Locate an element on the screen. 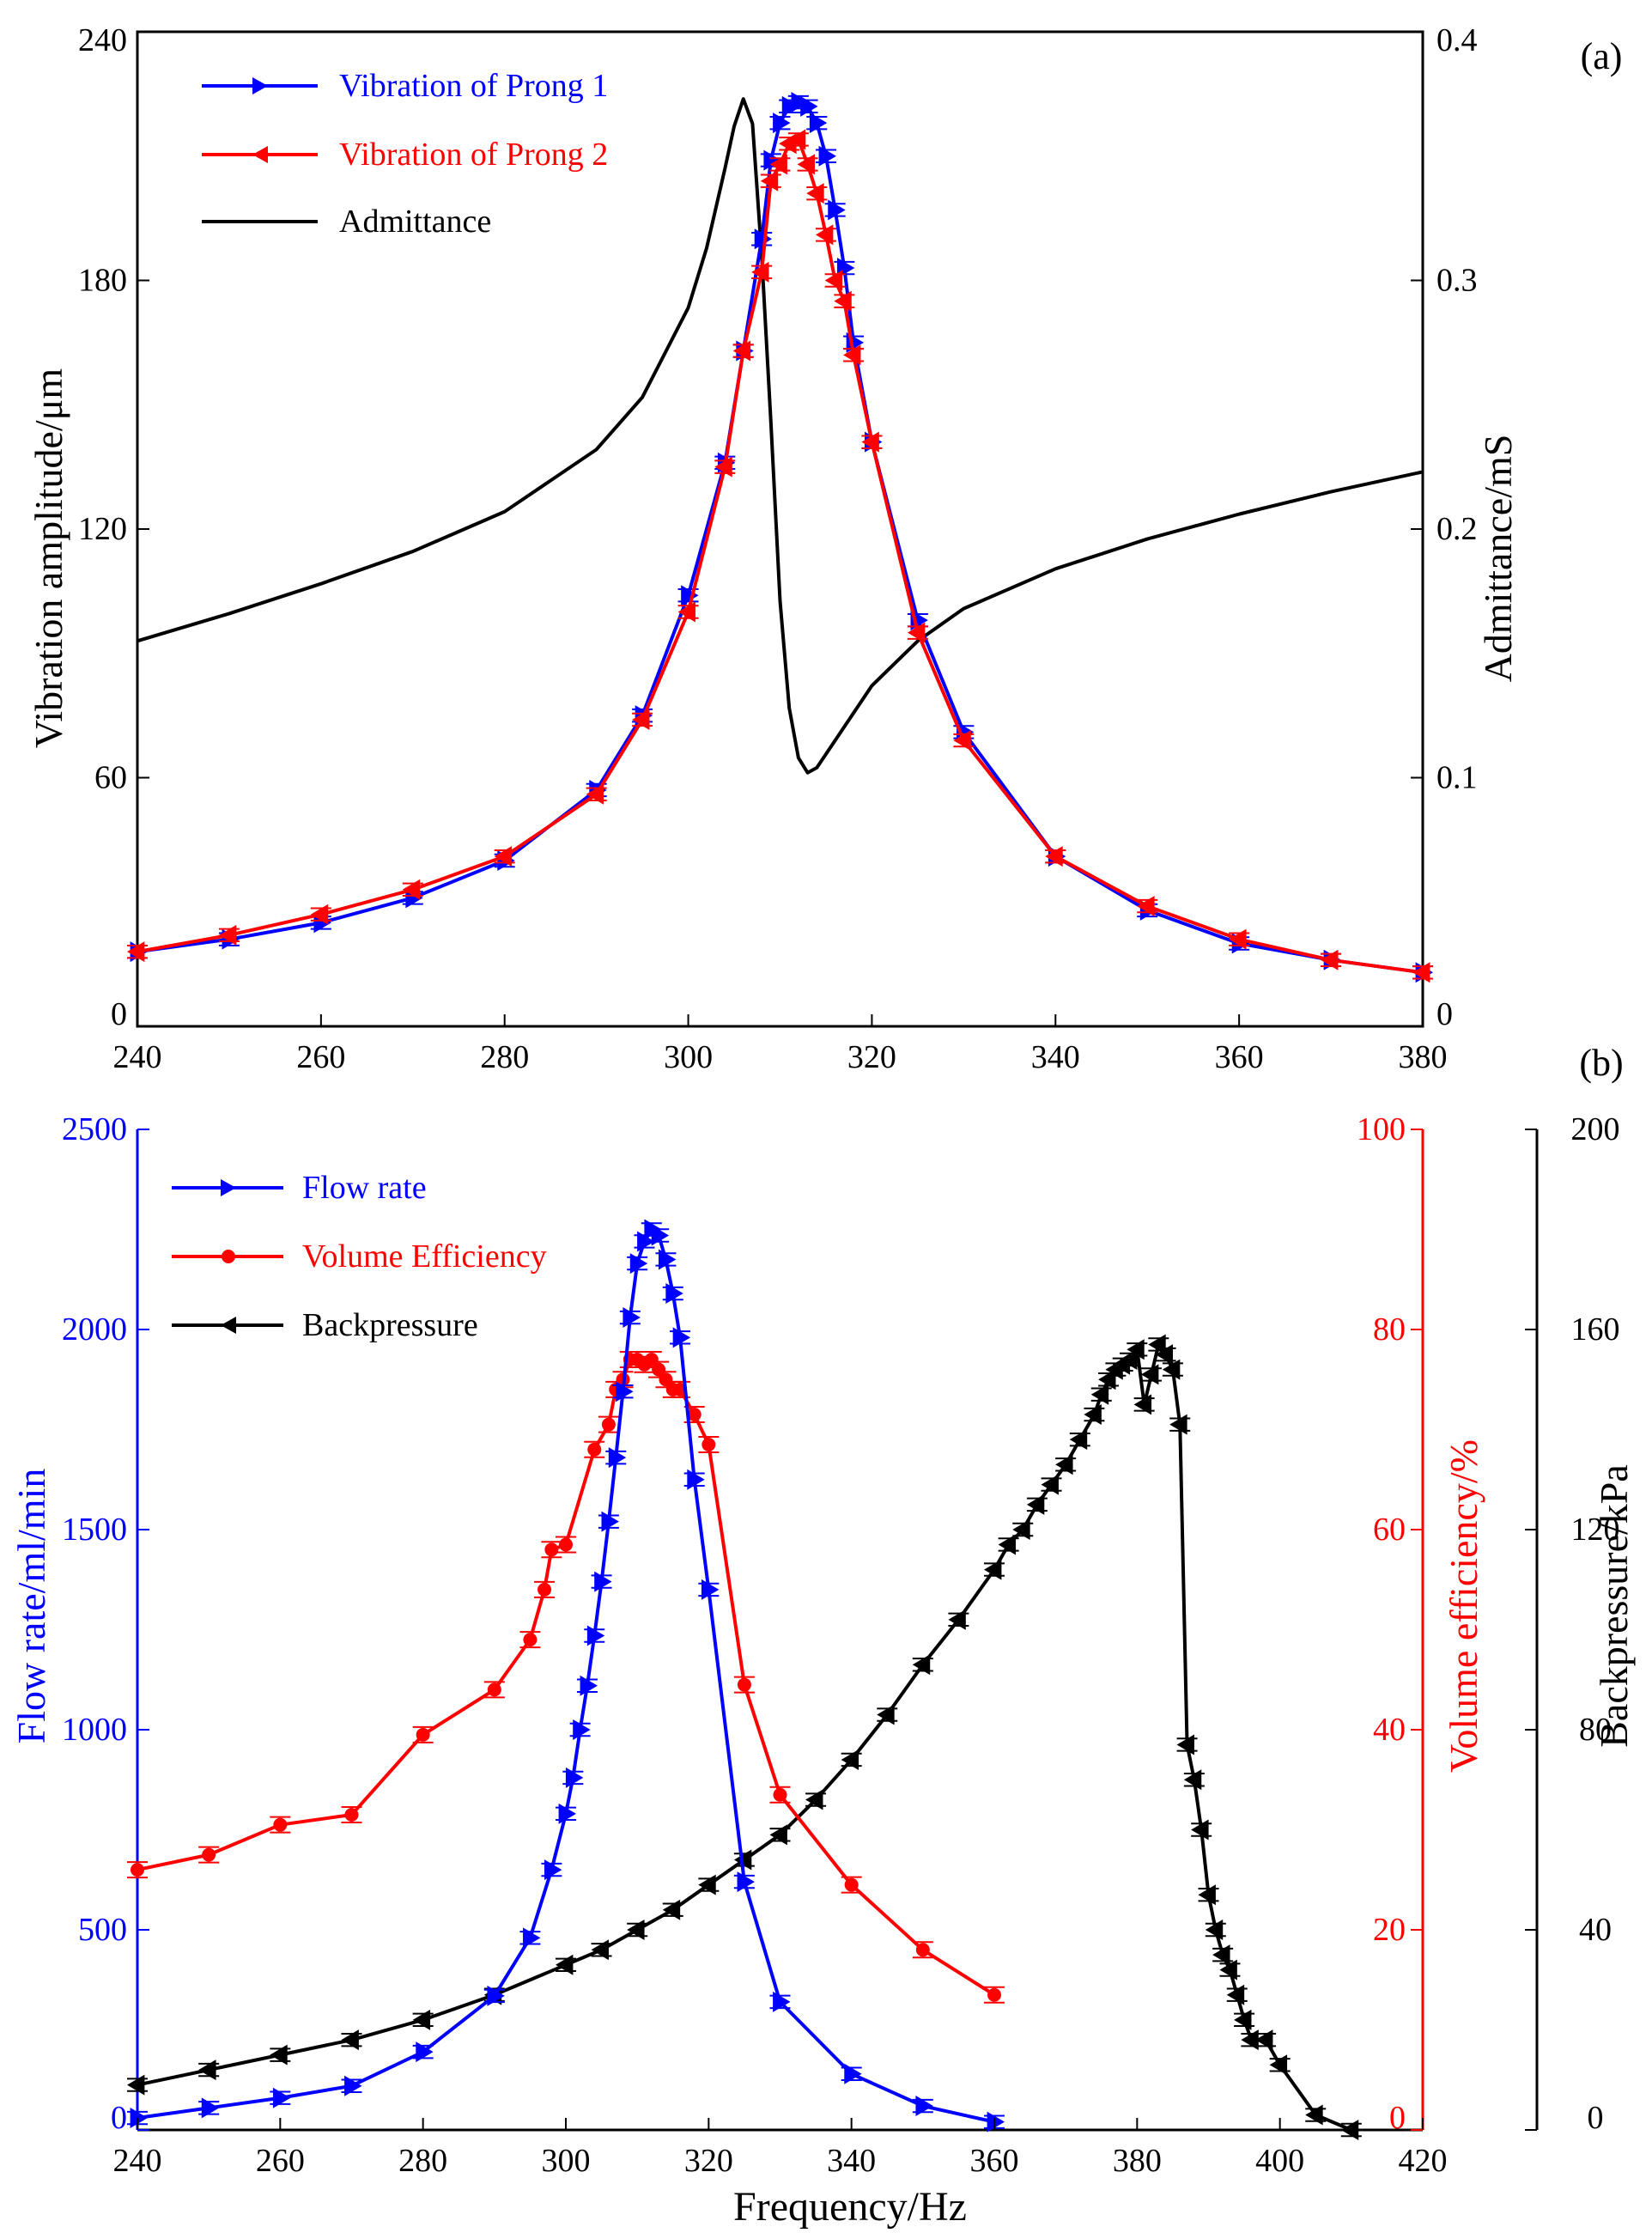 Image resolution: width=1652 pixels, height=2233 pixels. y-right2-tick-label: 120 is located at coordinates (1595, 1530).